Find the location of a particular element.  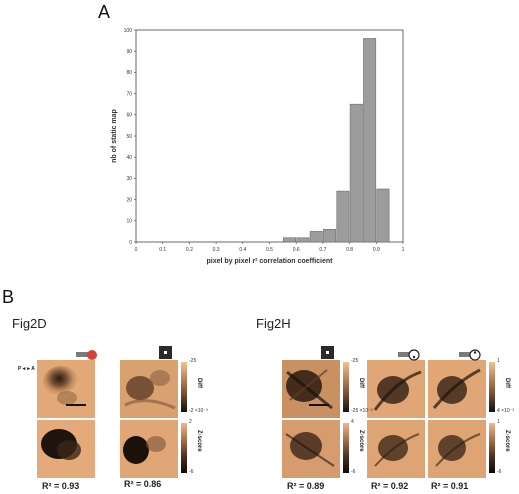

x-tick-label: 1 is located at coordinates (403, 250).